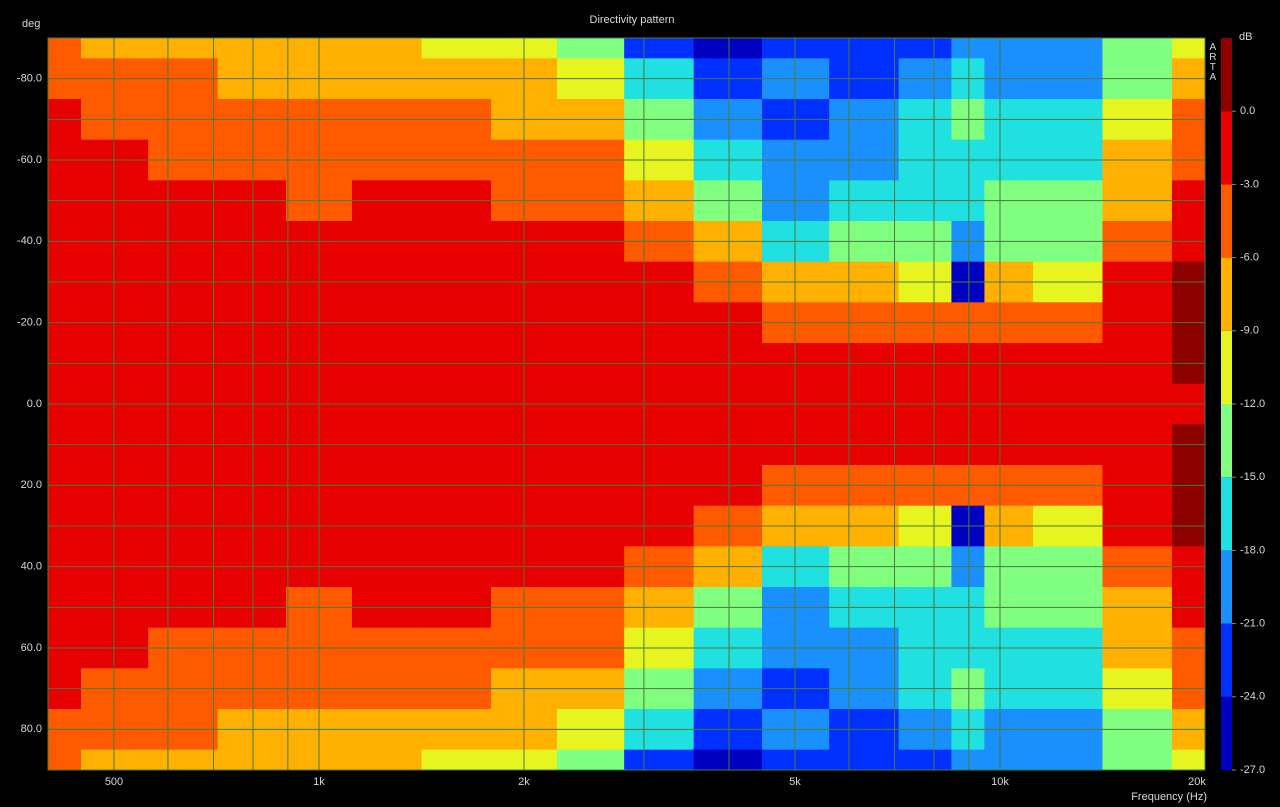 This screenshot has height=807, width=1280. I want to click on colorbar-tick-label: -15.0, so click(1252, 477).